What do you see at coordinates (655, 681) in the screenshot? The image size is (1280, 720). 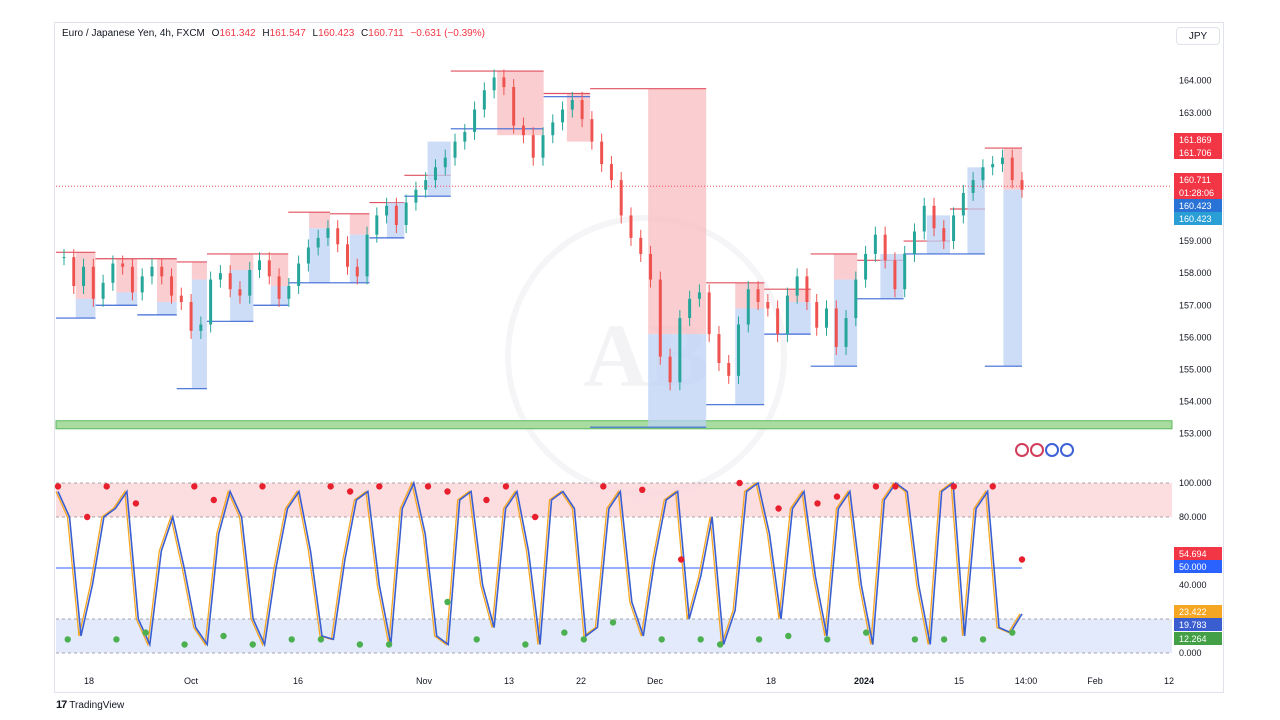 I see `x-tick-label: Dec` at bounding box center [655, 681].